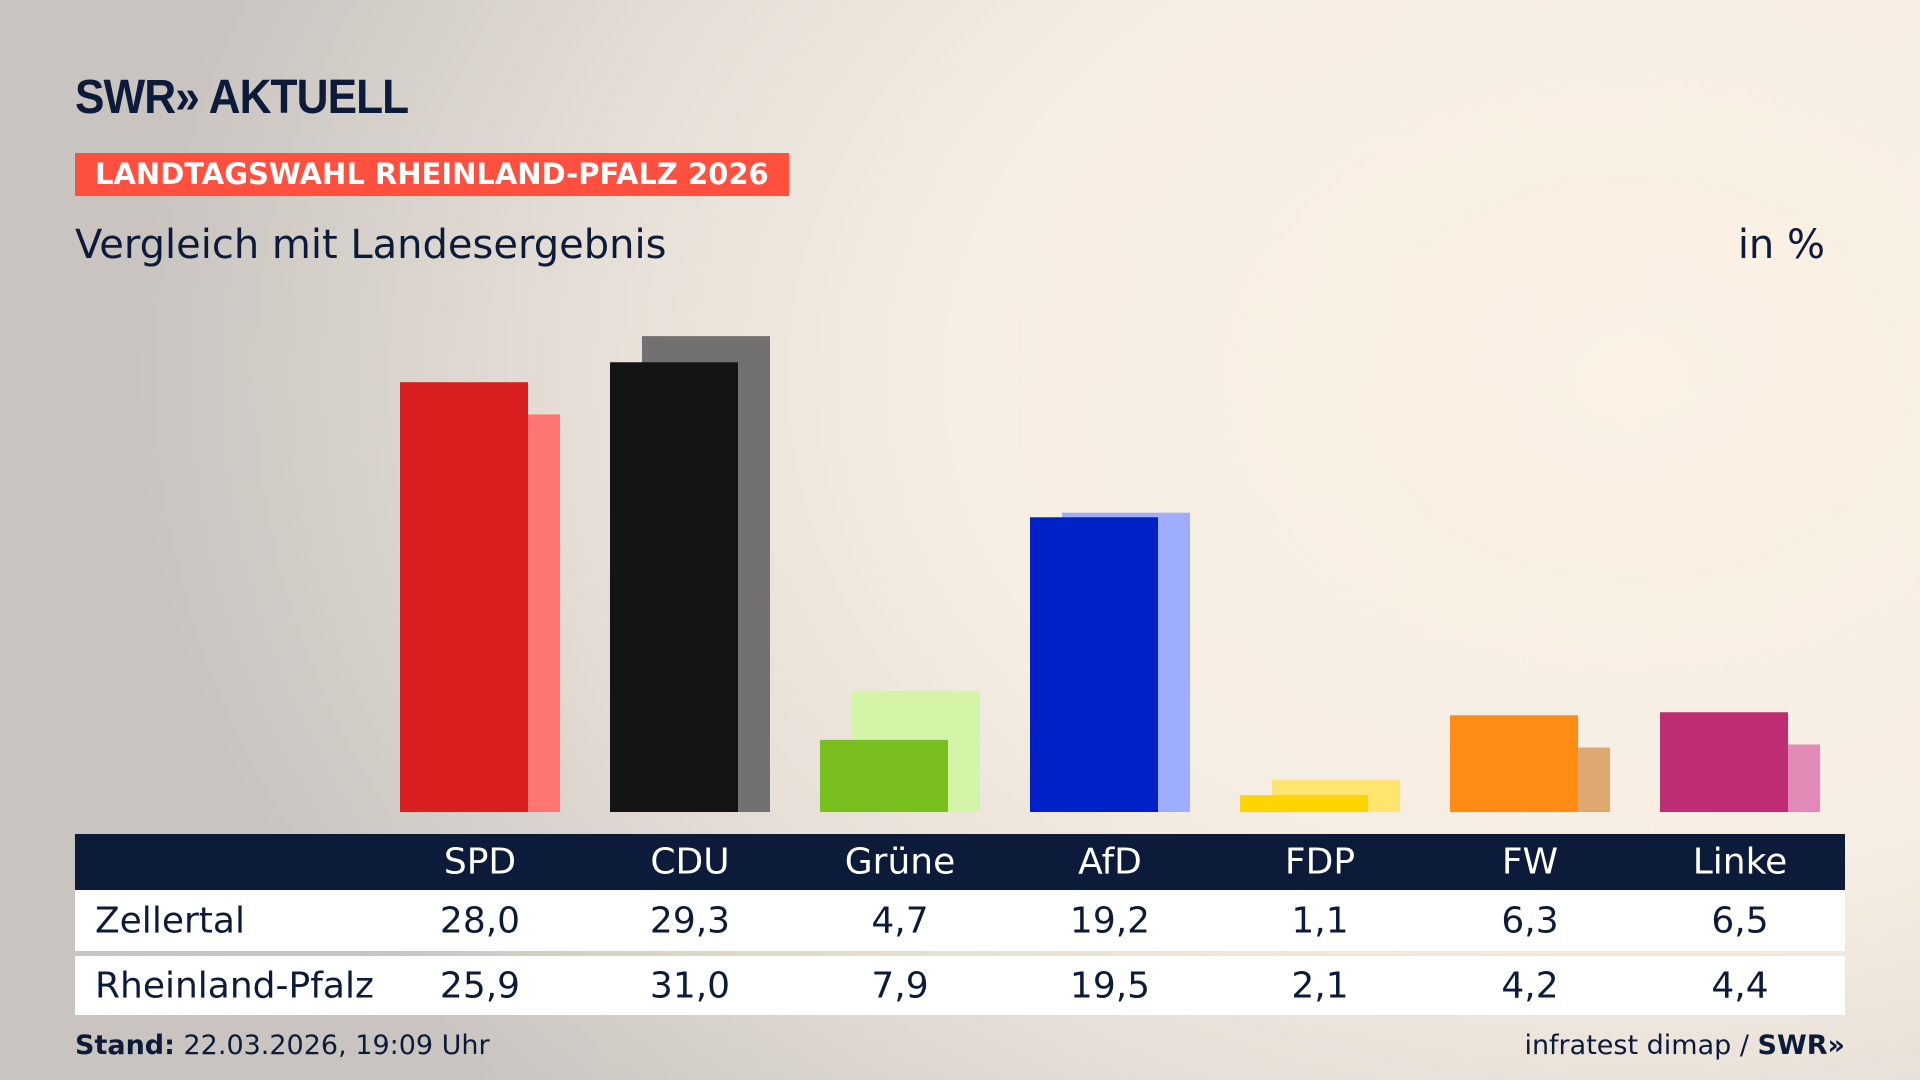 Image resolution: width=1920 pixels, height=1080 pixels. Describe the element at coordinates (332, 1045) in the screenshot. I see `stand-value: 22.03.2026, 19:09 Uhr` at that location.